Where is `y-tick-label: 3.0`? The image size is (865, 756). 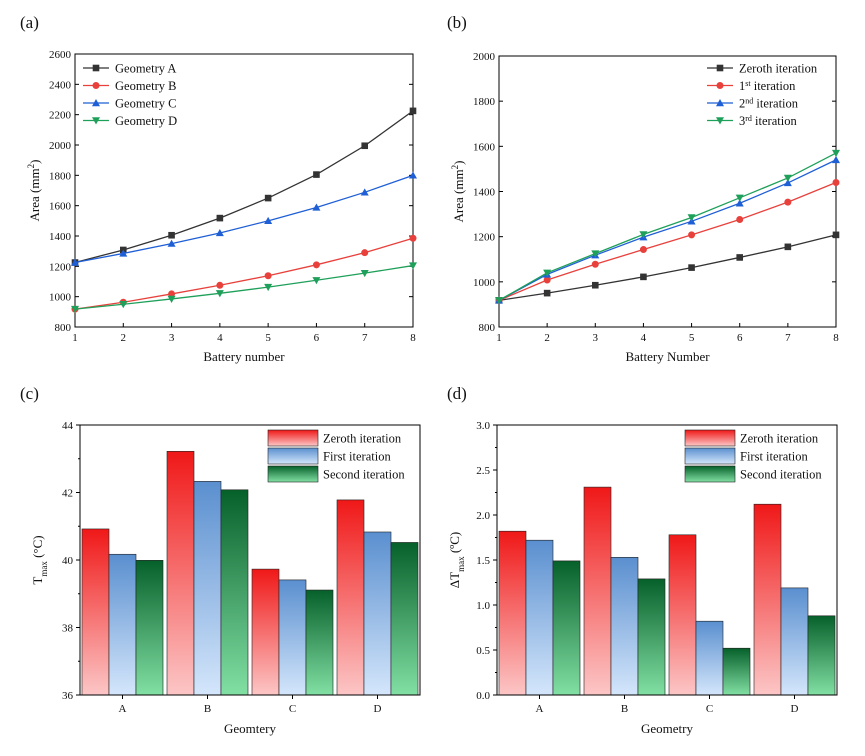
y-tick-label: 3.0 is located at coordinates (483, 426).